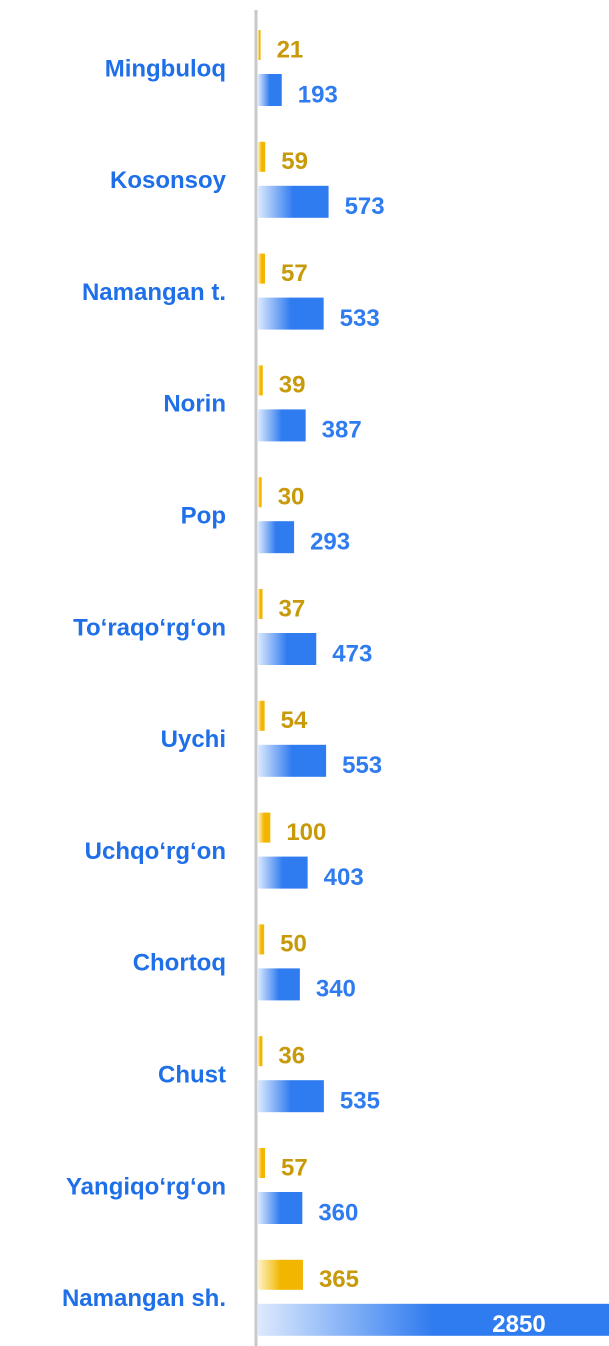  What do you see at coordinates (330, 542) in the screenshot?
I see `value-label: 293` at bounding box center [330, 542].